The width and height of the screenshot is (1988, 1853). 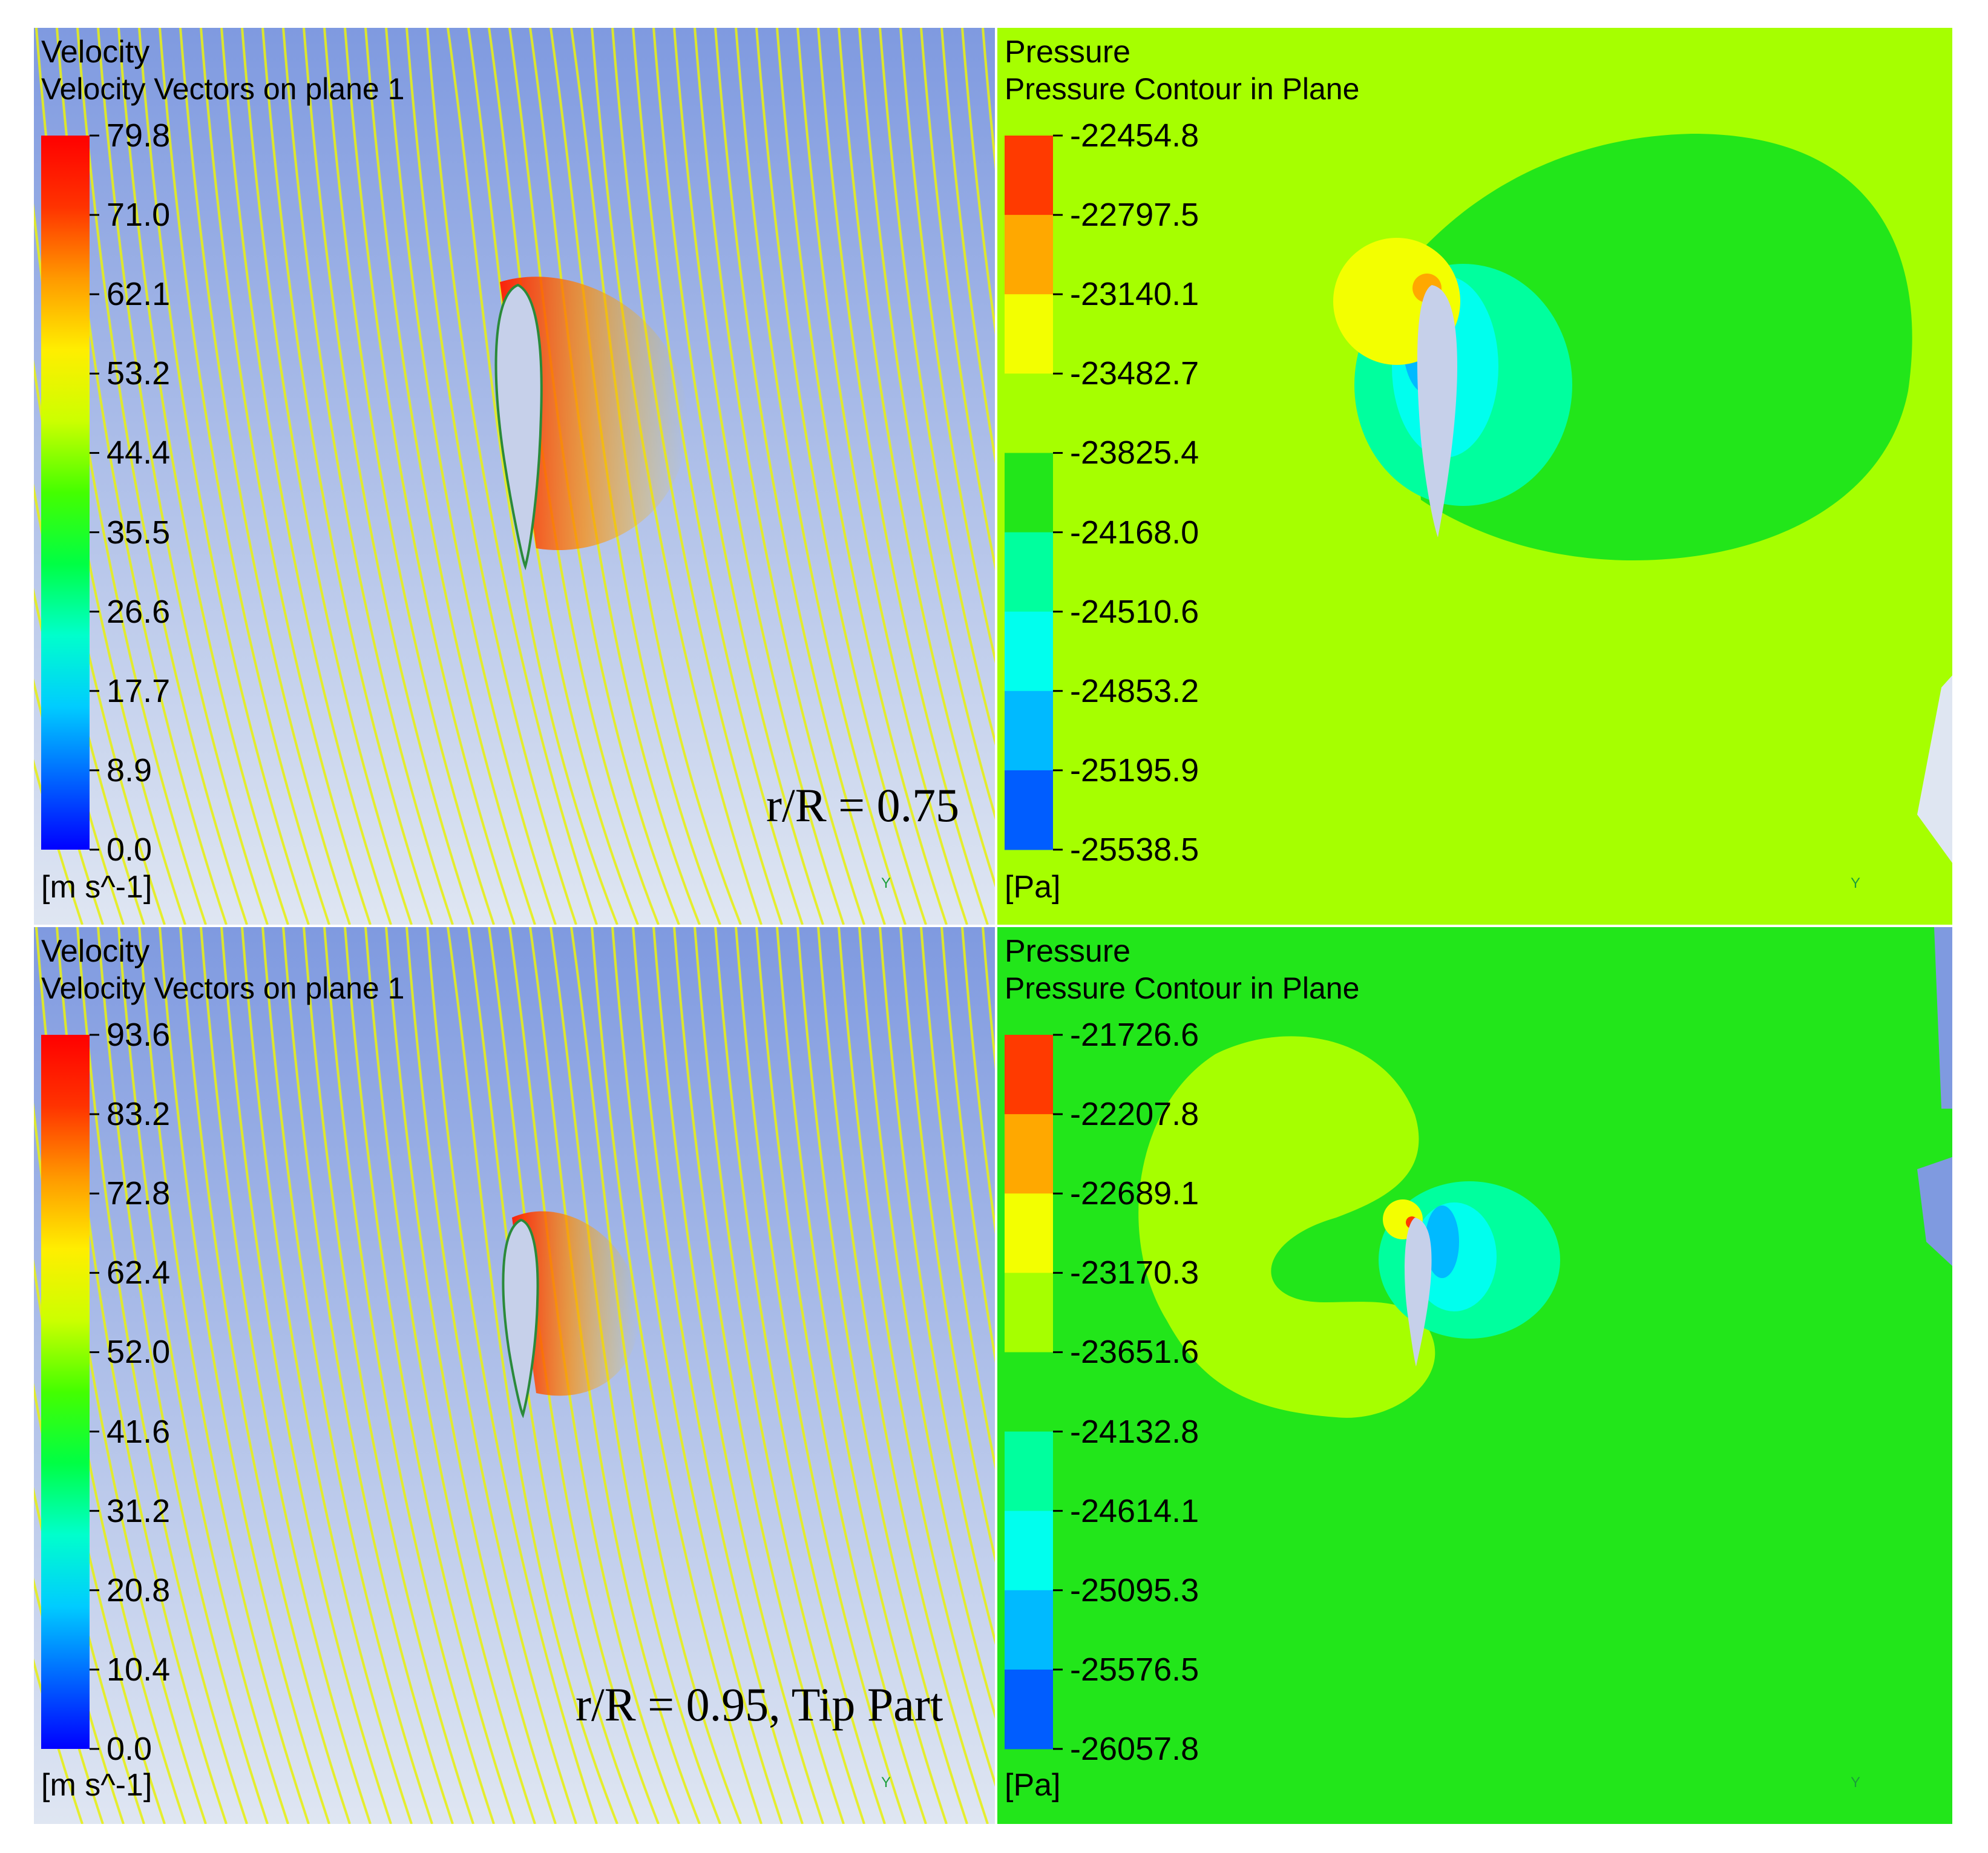 I want to click on panel-title: Pressure, so click(x=1068, y=951).